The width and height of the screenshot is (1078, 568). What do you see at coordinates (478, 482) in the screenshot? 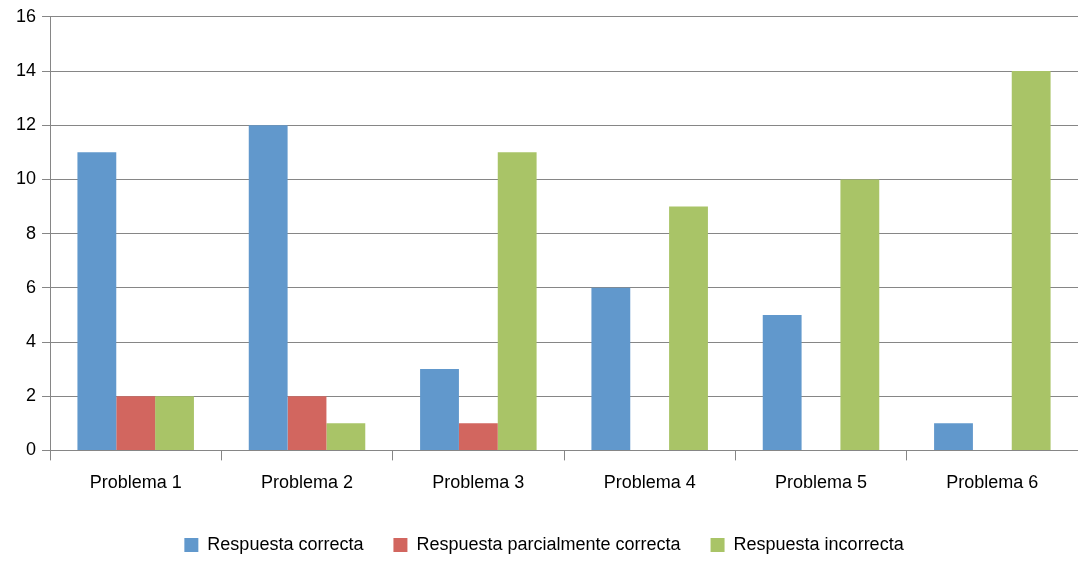
I see `x-tick-label: Problema 3` at bounding box center [478, 482].